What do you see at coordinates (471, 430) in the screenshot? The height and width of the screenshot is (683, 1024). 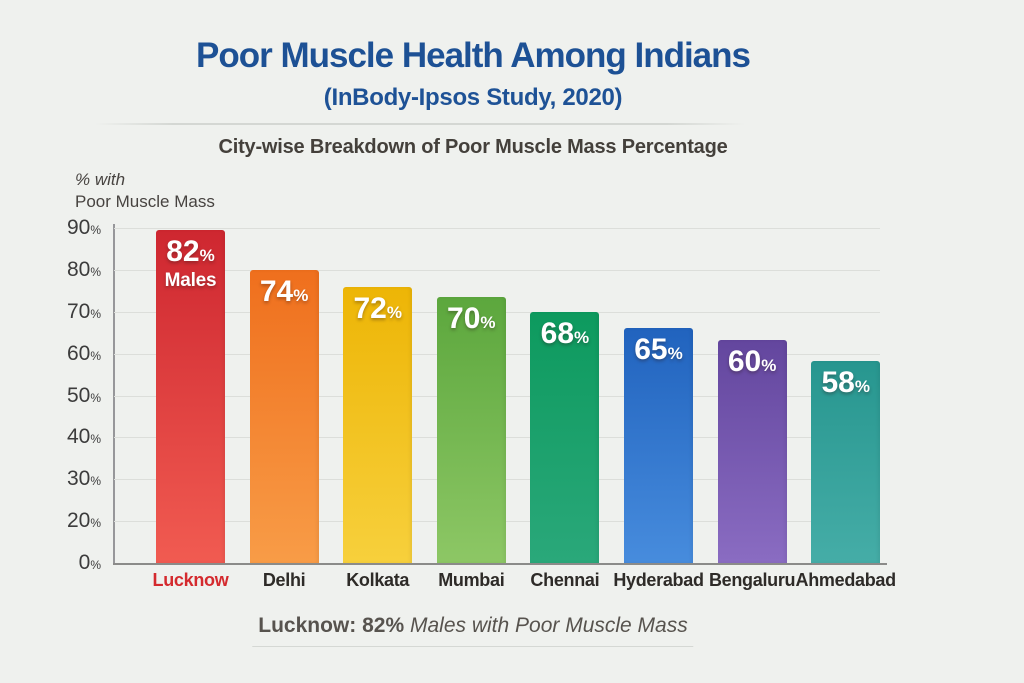 I see `bar-mumbai: 70%` at bounding box center [471, 430].